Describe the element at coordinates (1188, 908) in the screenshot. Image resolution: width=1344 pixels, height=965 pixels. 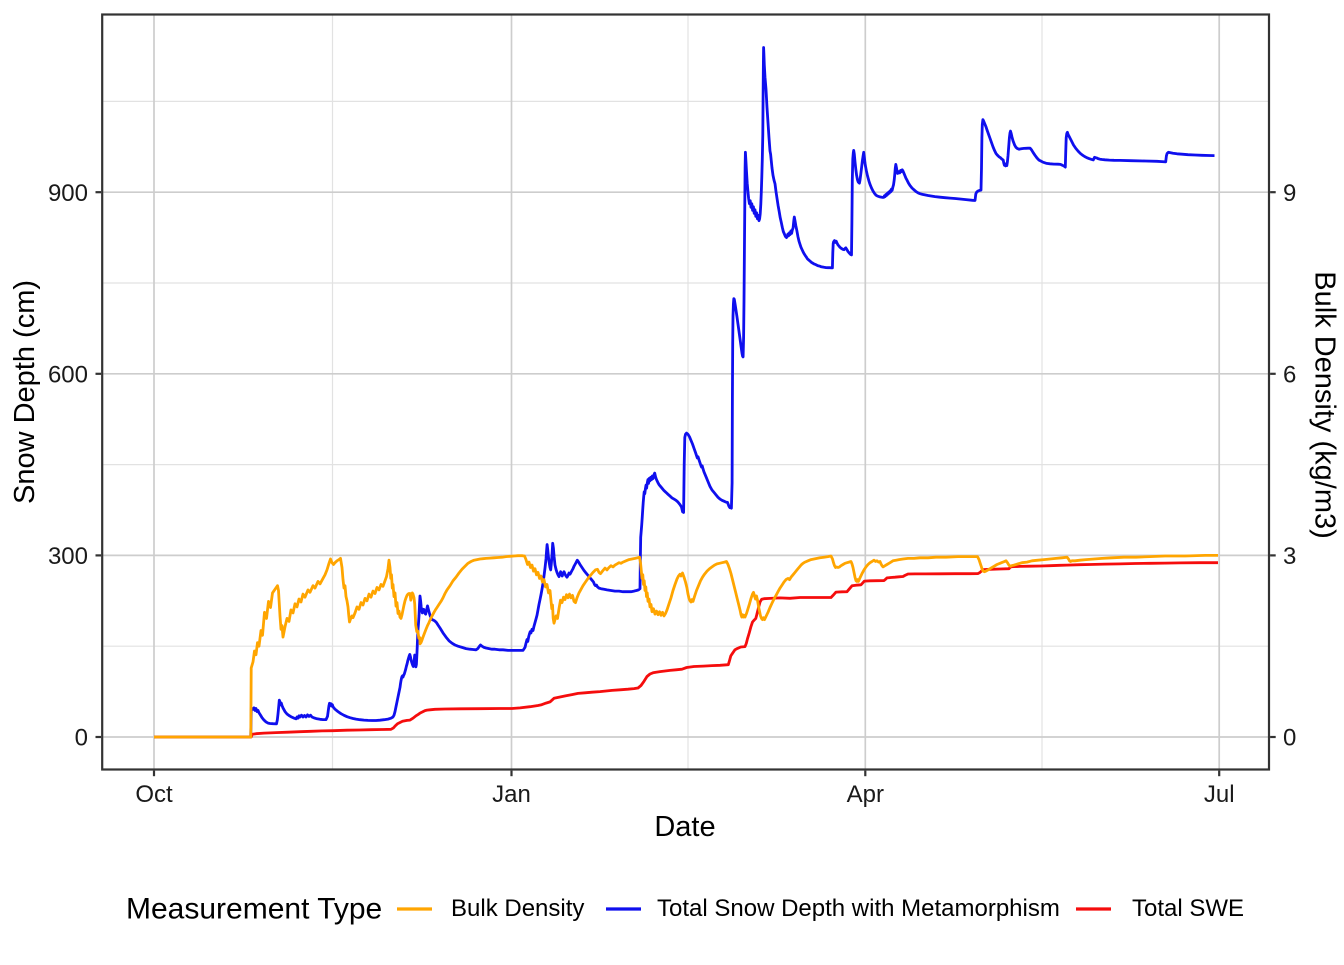
I see `svg-text: Total SWE` at that location.